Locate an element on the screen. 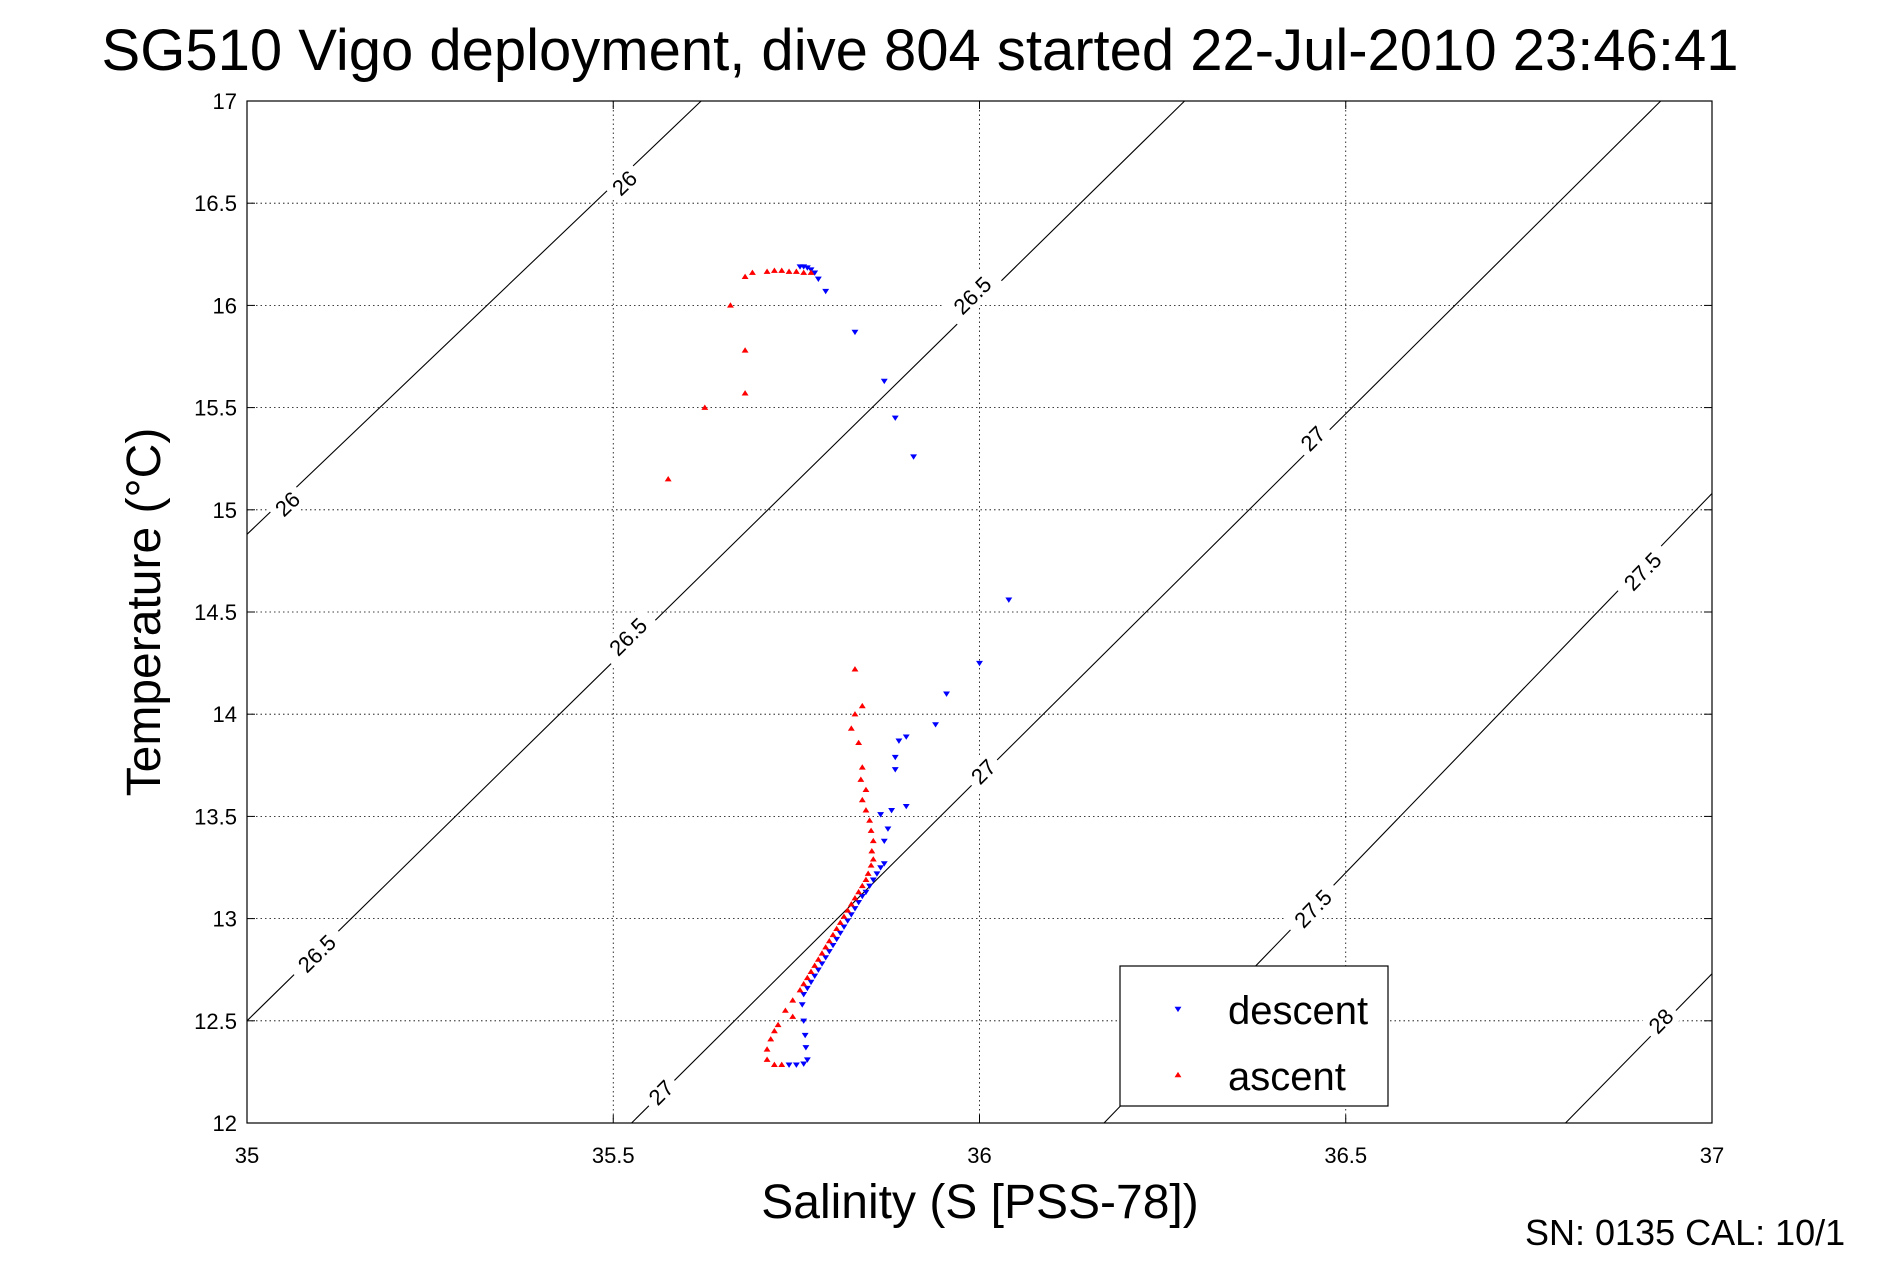 This screenshot has height=1262, width=1891. y-axis-label: Temperature (°C) is located at coordinates (144, 612).